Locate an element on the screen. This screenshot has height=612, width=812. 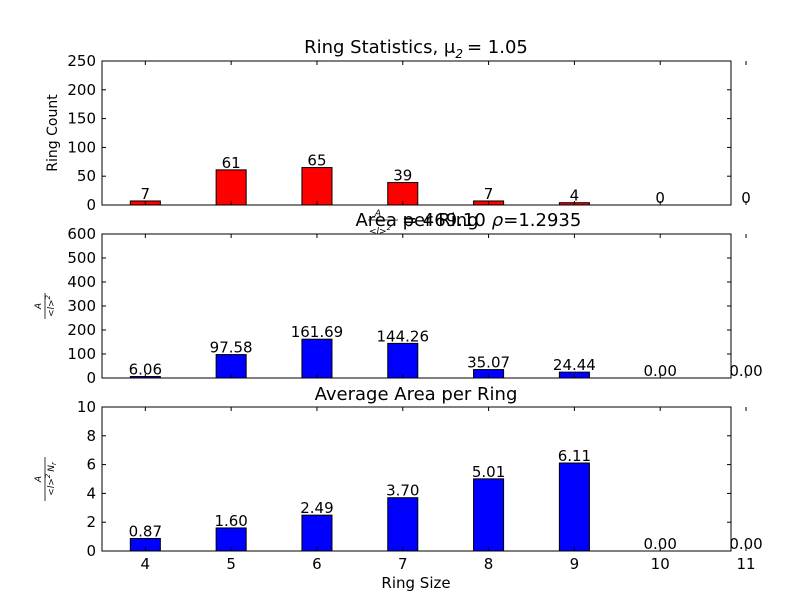
data-label-5: 1.60 is located at coordinates (230, 521).